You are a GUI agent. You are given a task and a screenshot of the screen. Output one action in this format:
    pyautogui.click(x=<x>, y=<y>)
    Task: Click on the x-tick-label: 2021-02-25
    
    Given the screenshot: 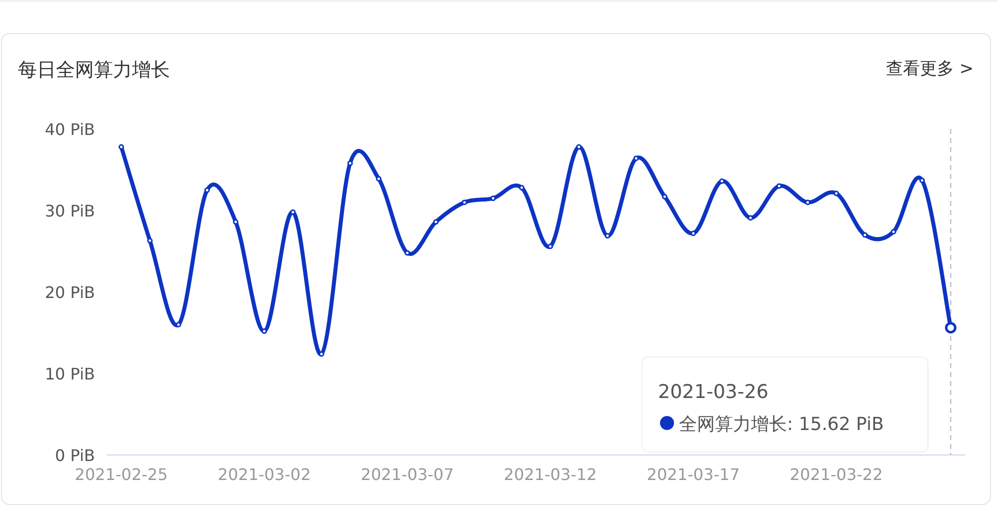 What is the action you would take?
    pyautogui.click(x=121, y=474)
    